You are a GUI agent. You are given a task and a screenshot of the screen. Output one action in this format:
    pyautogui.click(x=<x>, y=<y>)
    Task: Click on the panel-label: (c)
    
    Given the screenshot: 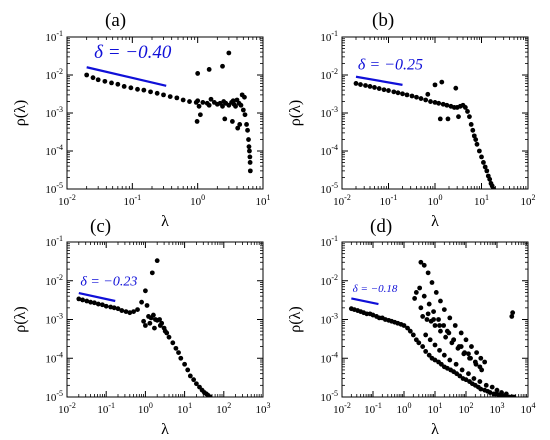 What is the action you would take?
    pyautogui.click(x=100, y=226)
    